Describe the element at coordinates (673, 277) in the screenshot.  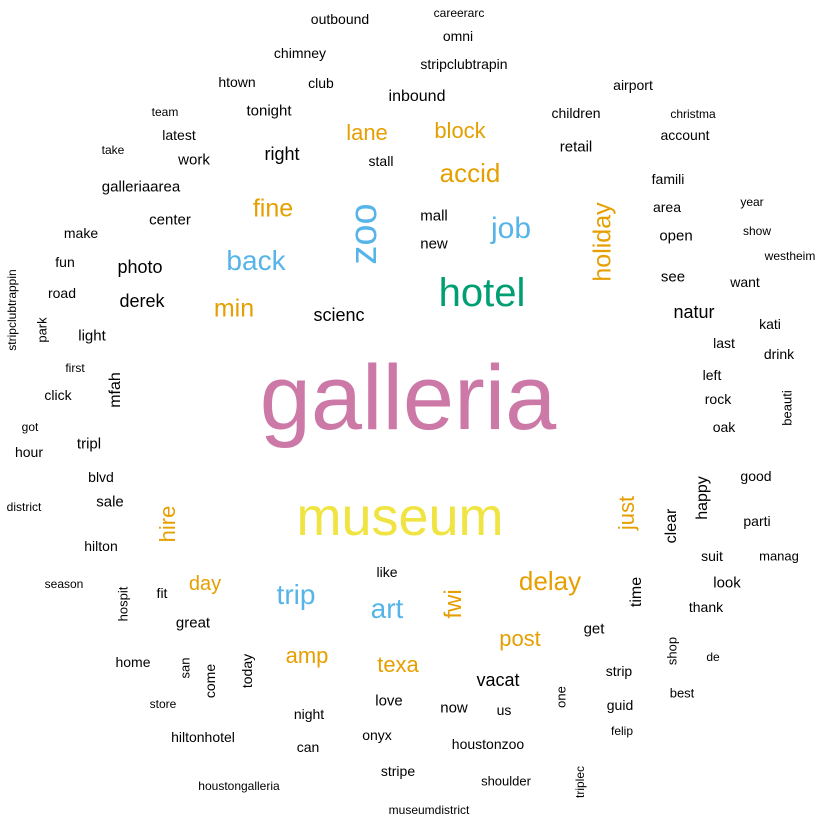
I see `word-see: see` at that location.